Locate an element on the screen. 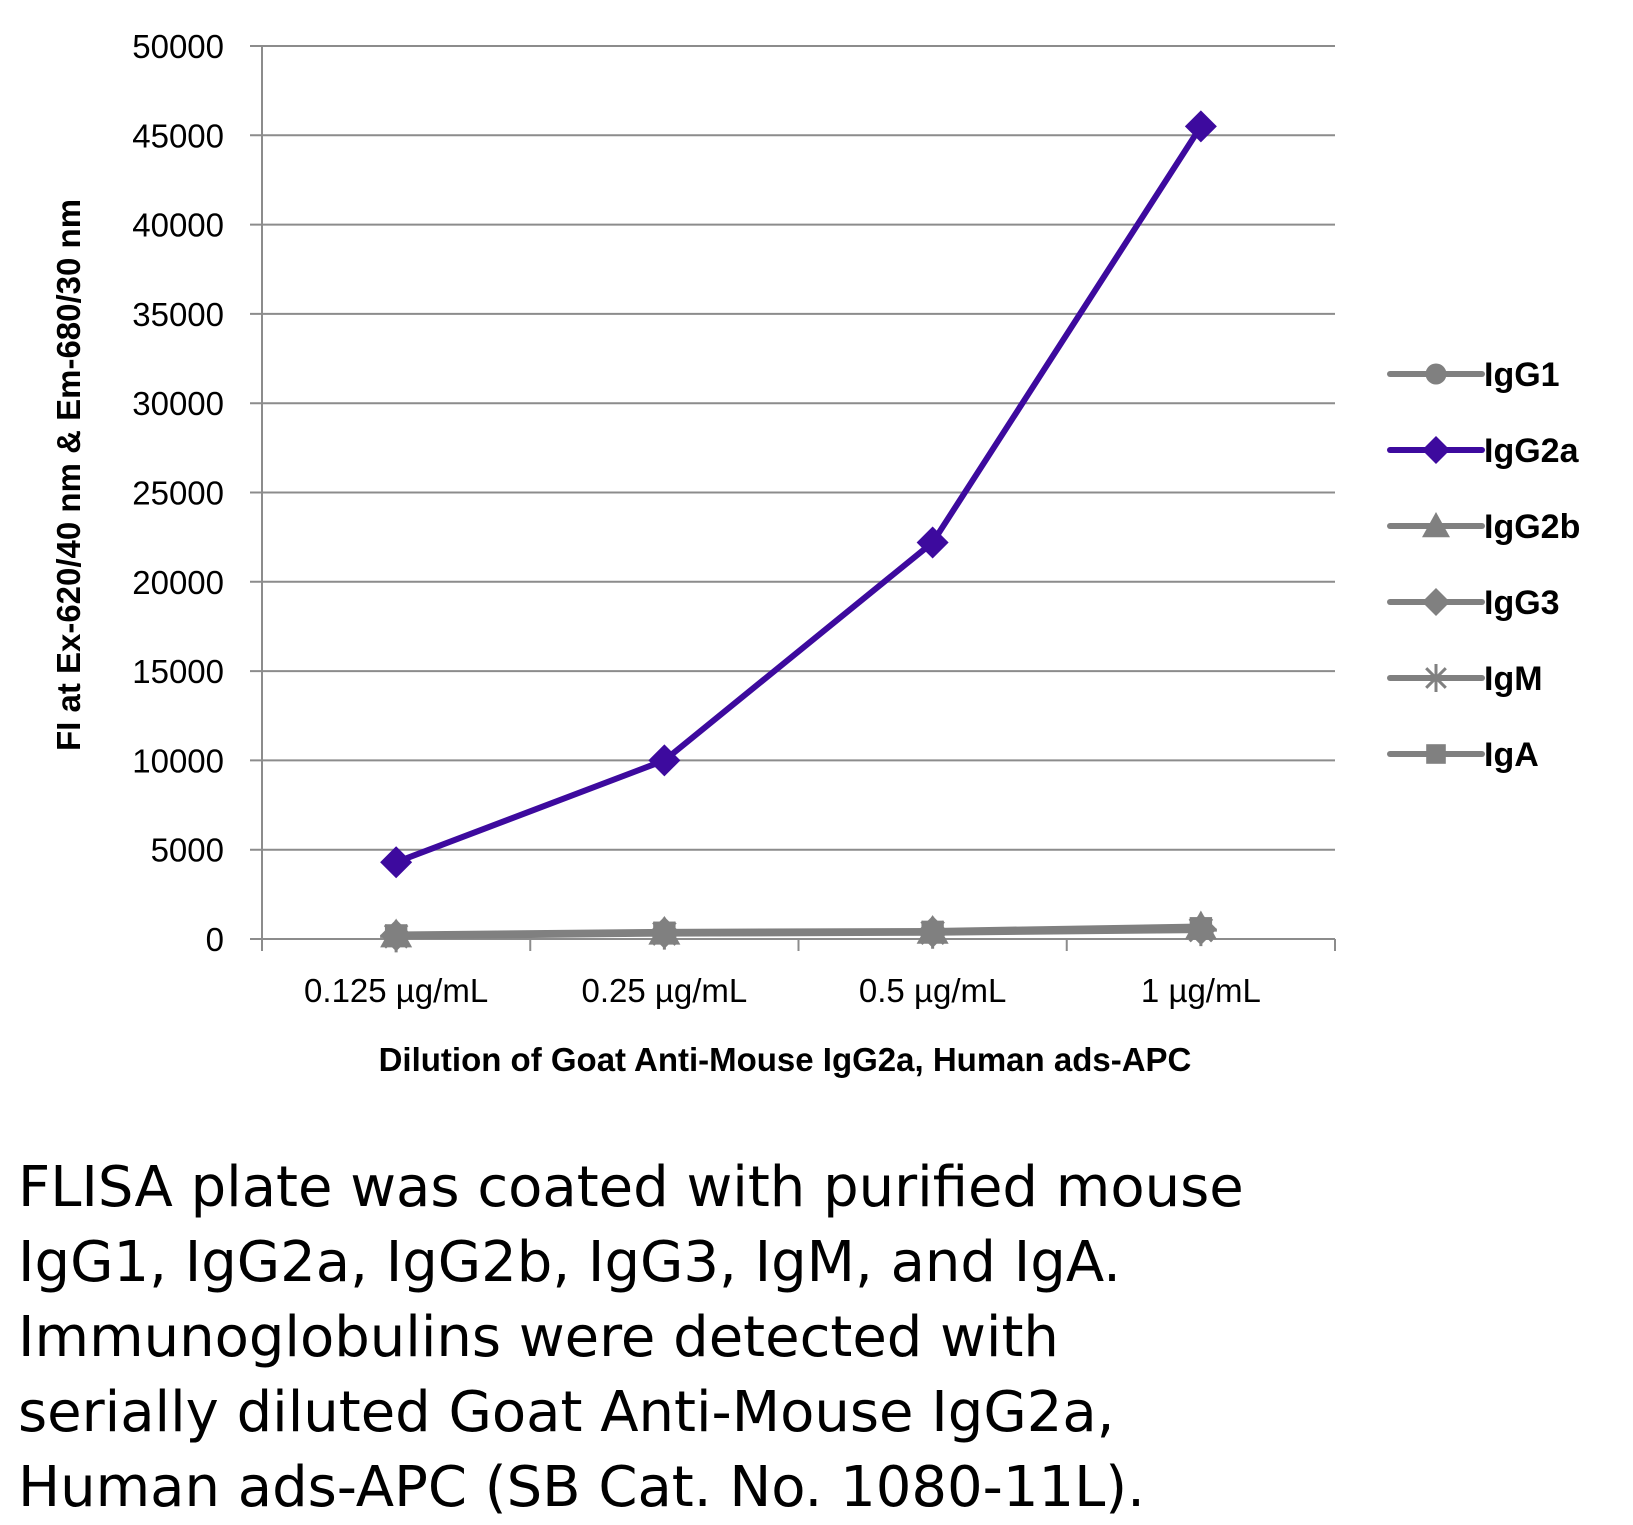 The height and width of the screenshot is (1525, 1633). legend-item-IgG3: IgG3 is located at coordinates (1473, 603).